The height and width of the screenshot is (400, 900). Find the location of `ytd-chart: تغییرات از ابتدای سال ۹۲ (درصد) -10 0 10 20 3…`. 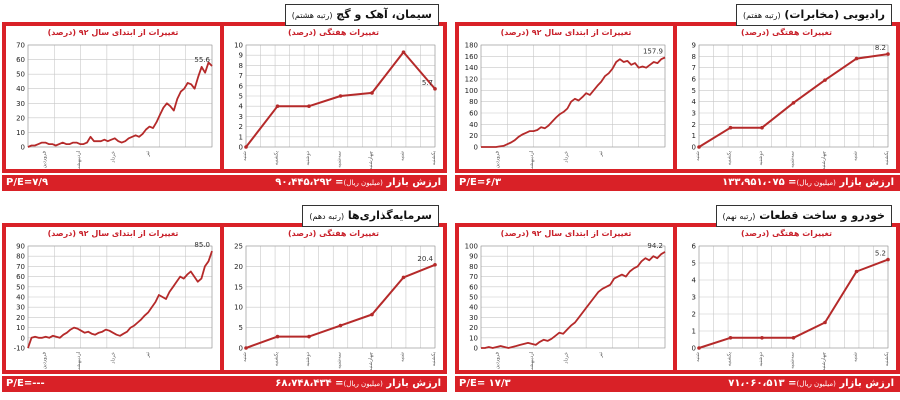

ytd-chart: تغییرات از ابتدای سال ۹۲ (درصد) -10 0 10 20 3… is located at coordinates (113, 298).